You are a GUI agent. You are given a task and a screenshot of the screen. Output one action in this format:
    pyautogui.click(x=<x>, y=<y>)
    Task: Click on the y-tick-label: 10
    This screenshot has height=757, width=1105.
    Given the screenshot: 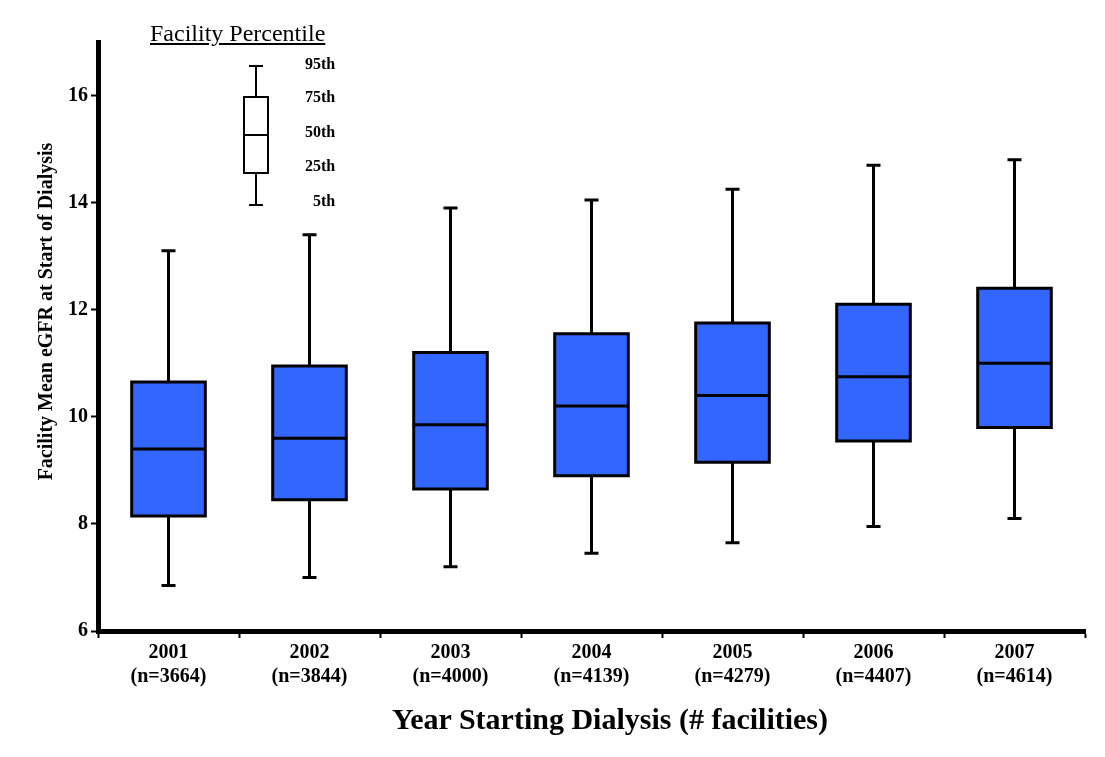 What is the action you would take?
    pyautogui.click(x=78, y=414)
    